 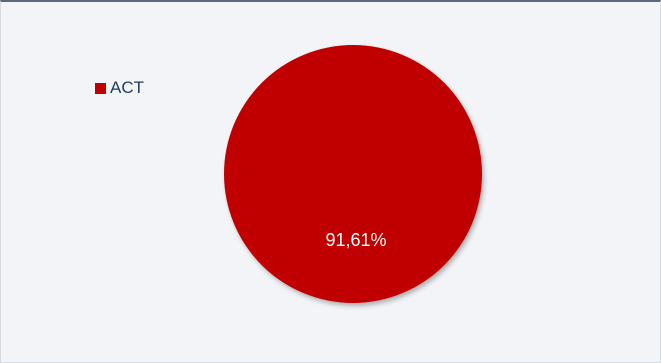 I want to click on slice-label-act: 91,61%, so click(x=355, y=240).